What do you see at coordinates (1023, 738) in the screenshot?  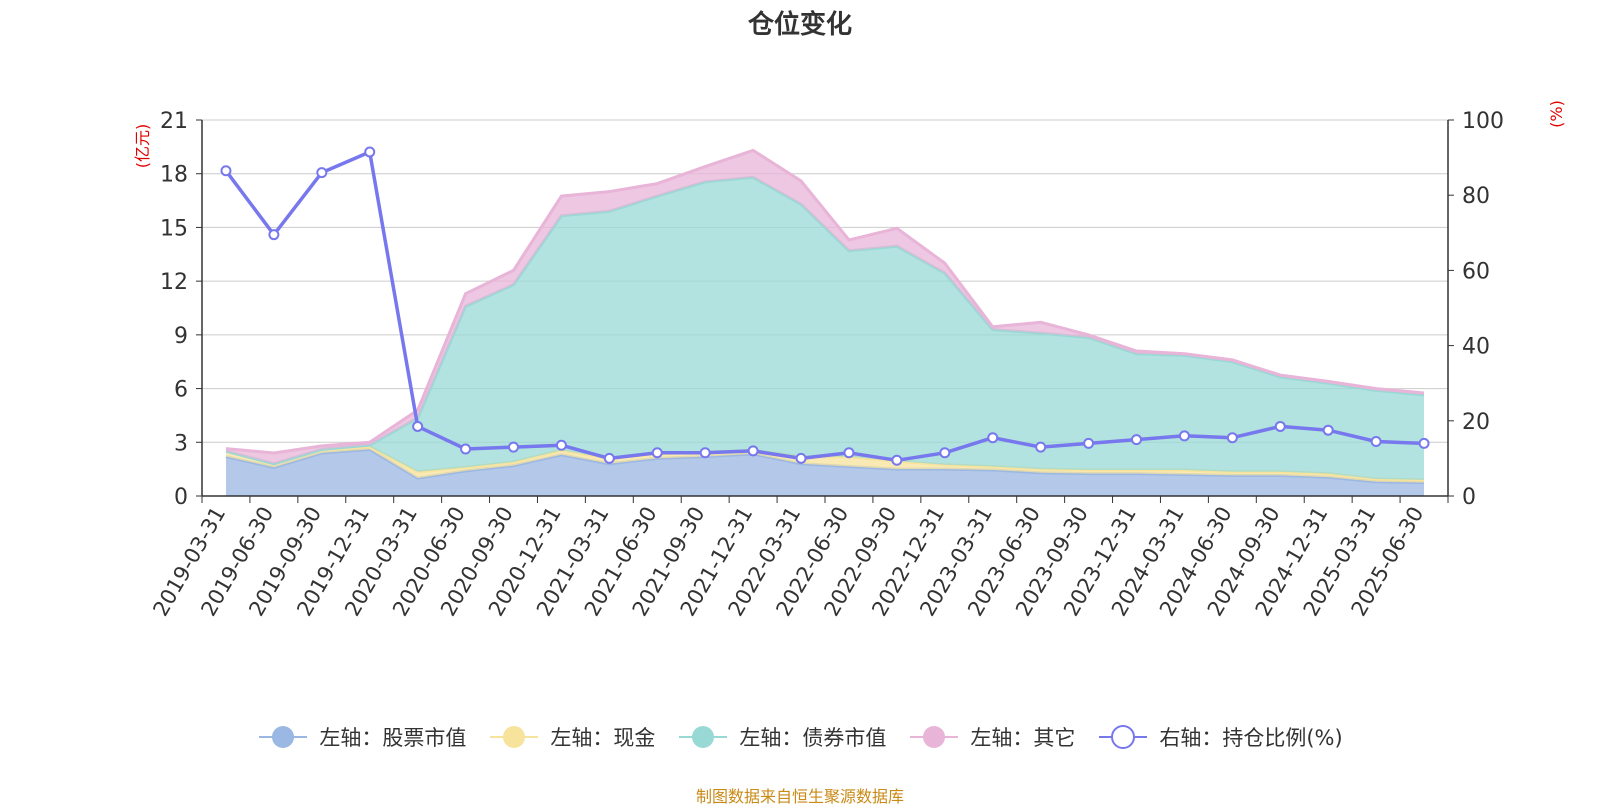 I see `legend-label: 左轴：其它` at bounding box center [1023, 738].